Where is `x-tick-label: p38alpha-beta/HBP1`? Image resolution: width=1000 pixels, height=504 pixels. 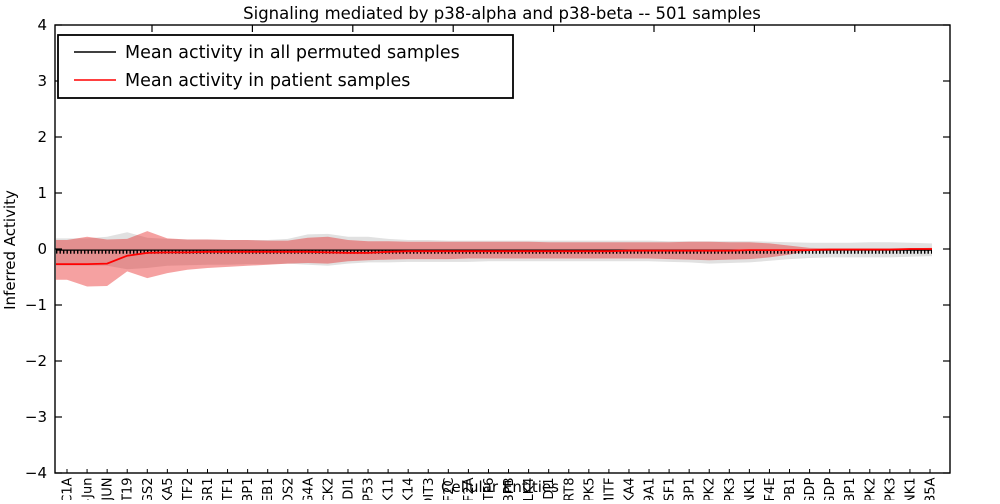 x-tick-label: p38alpha-beta/HBP1 is located at coordinates (690, 489).